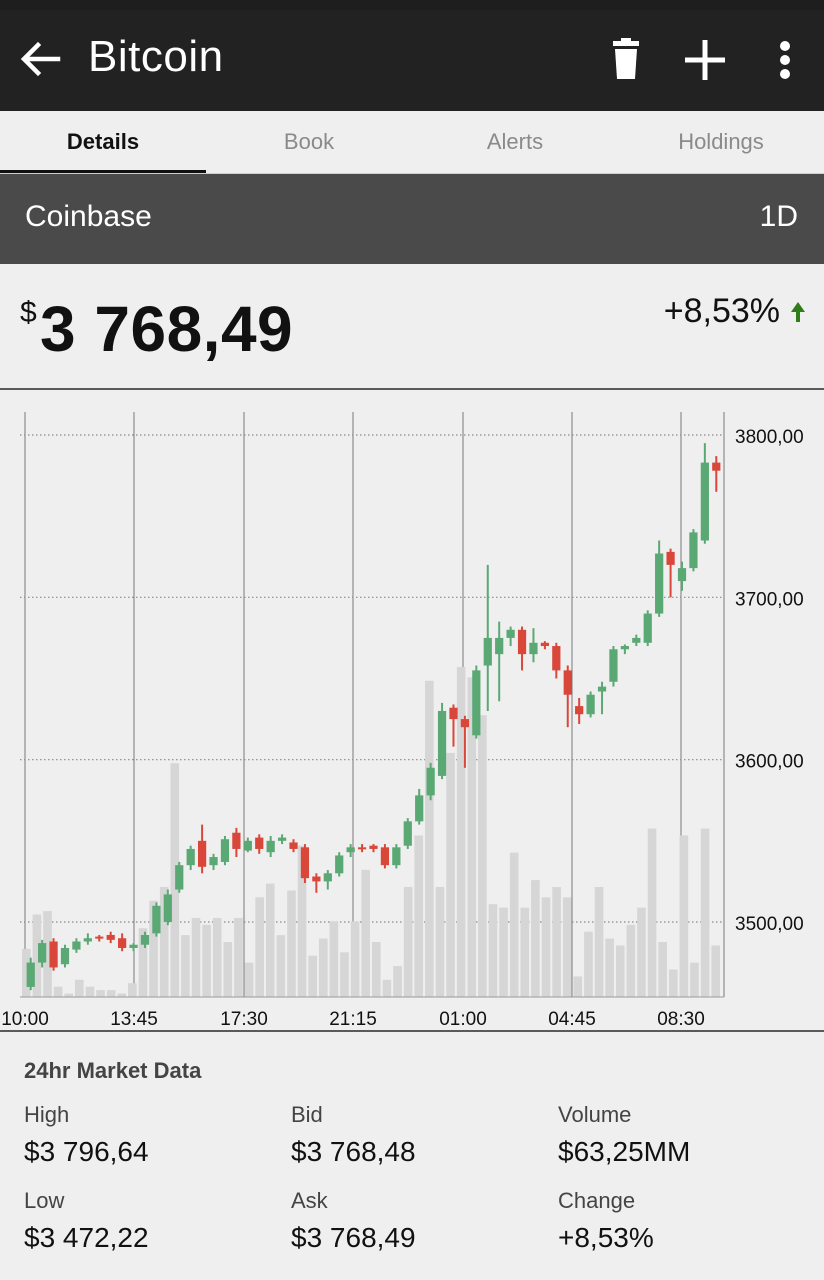 The width and height of the screenshot is (824, 1280). What do you see at coordinates (769, 599) in the screenshot?
I see `y-tick-label: 3700,00` at bounding box center [769, 599].